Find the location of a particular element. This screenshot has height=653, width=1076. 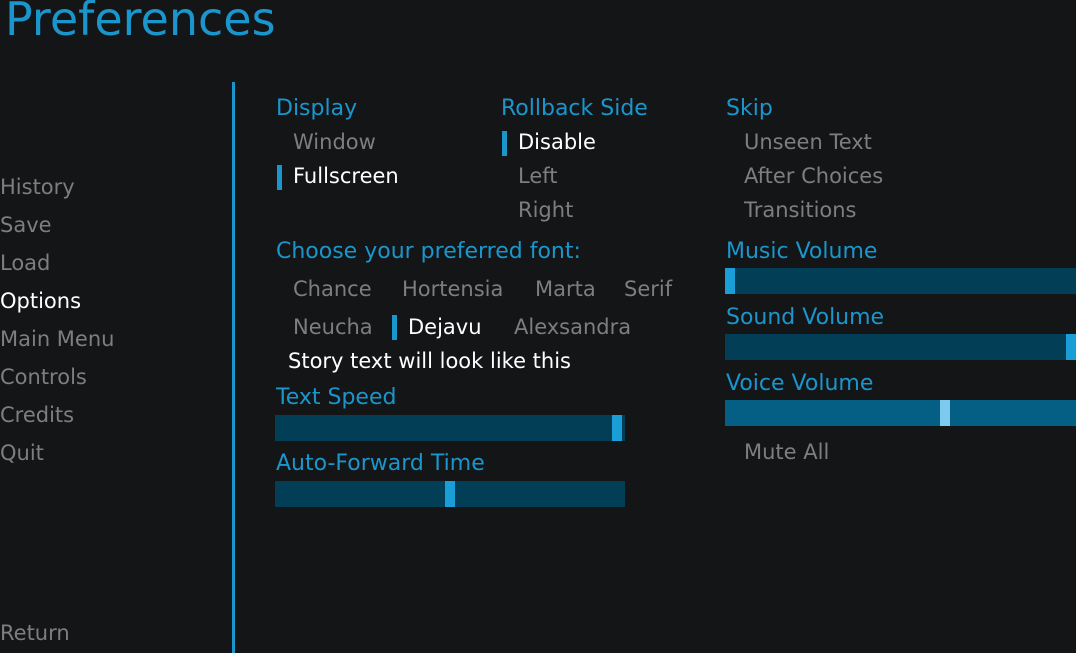

display-fullscreen: Fullscreen is located at coordinates (346, 176).